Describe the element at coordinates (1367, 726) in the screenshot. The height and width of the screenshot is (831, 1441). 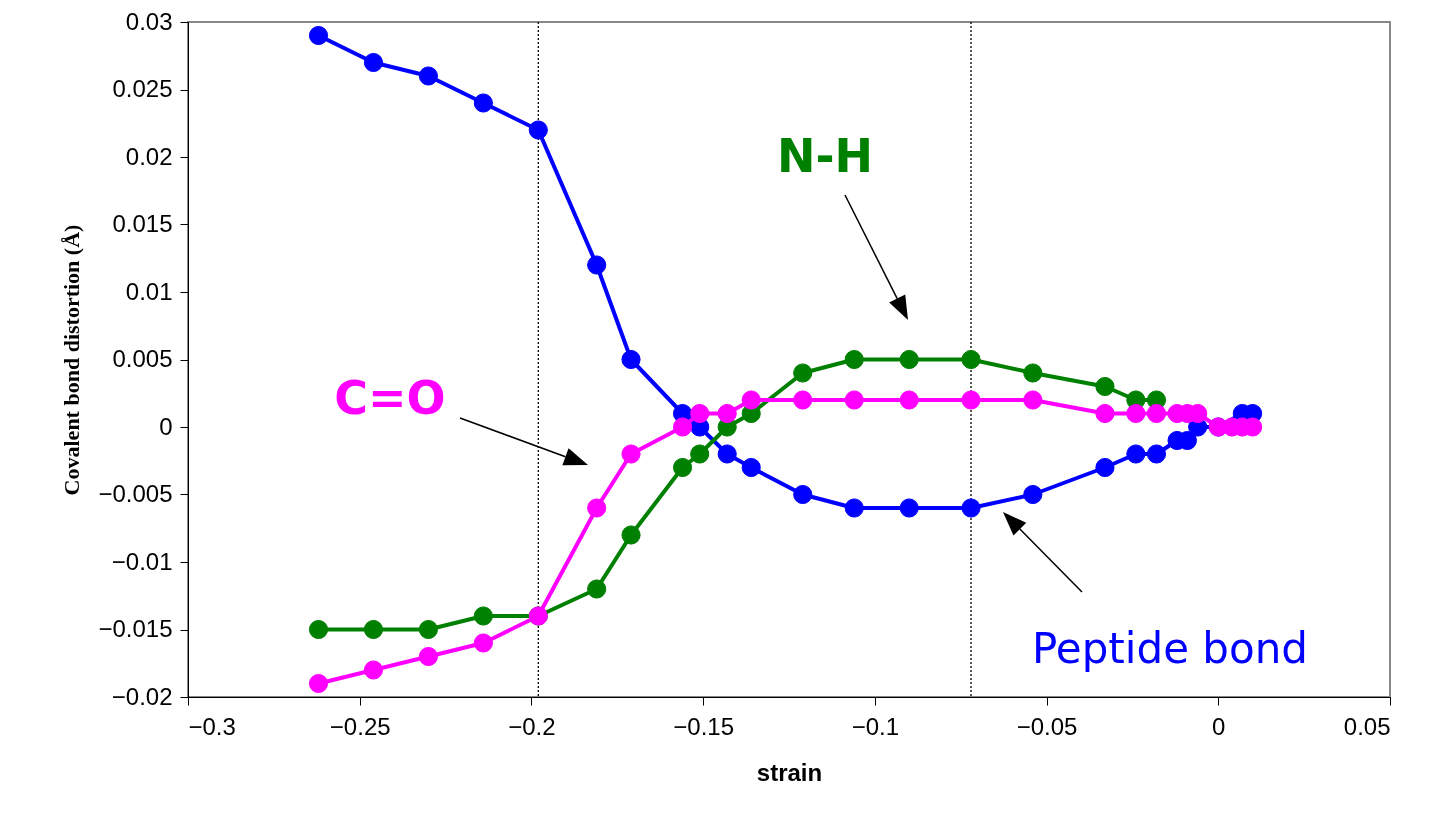
I see `x-tick-label: 0.05` at that location.